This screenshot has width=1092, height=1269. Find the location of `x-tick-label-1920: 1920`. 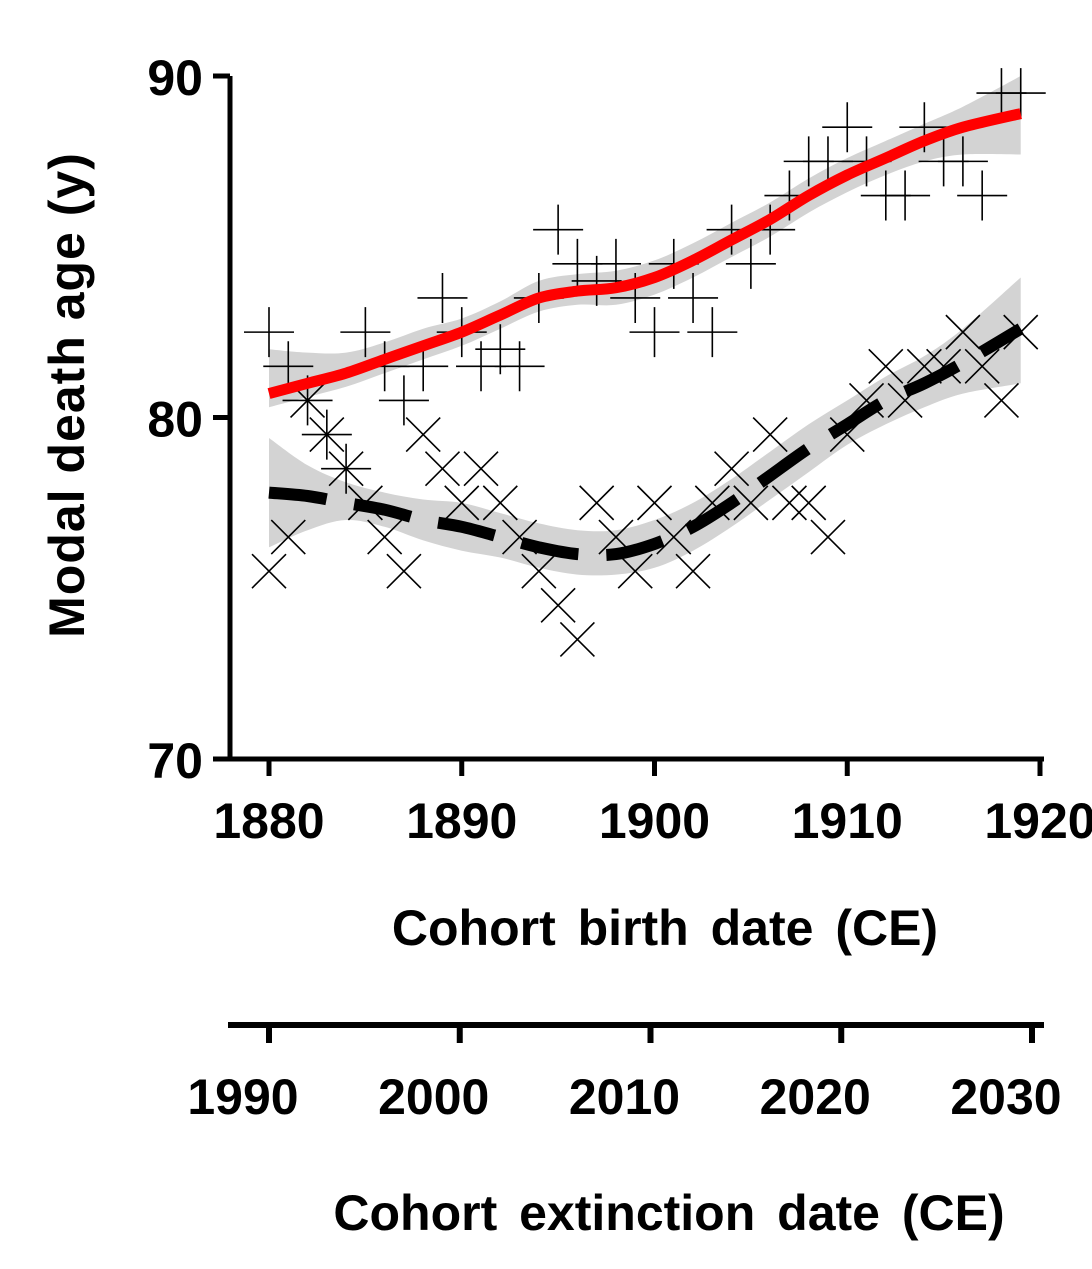

x-tick-label-1920: 1920 is located at coordinates (1038, 821).